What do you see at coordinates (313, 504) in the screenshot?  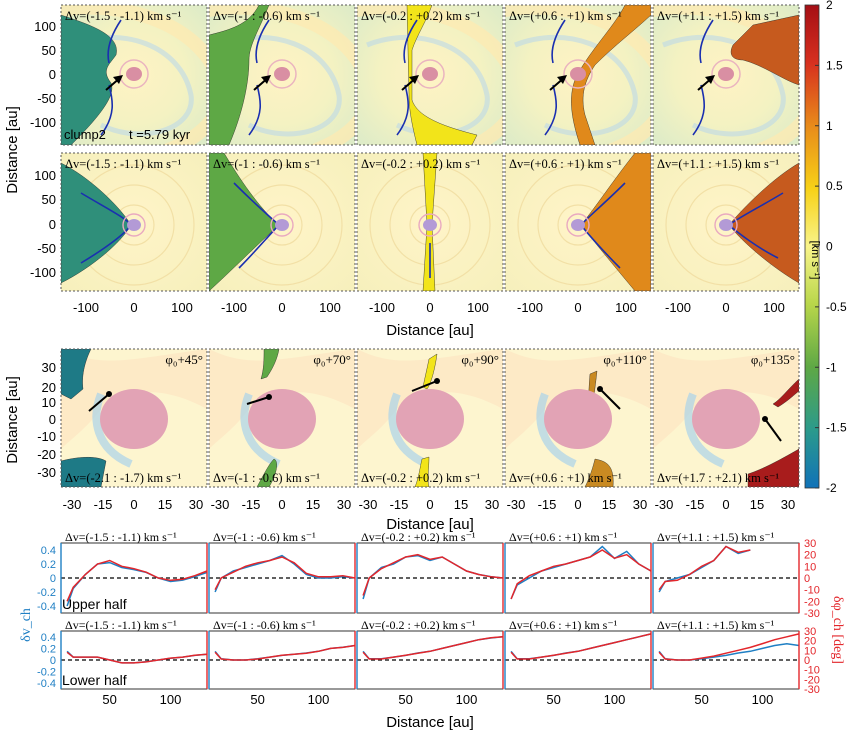 I see `zoom-xtick-label: 15` at bounding box center [313, 504].